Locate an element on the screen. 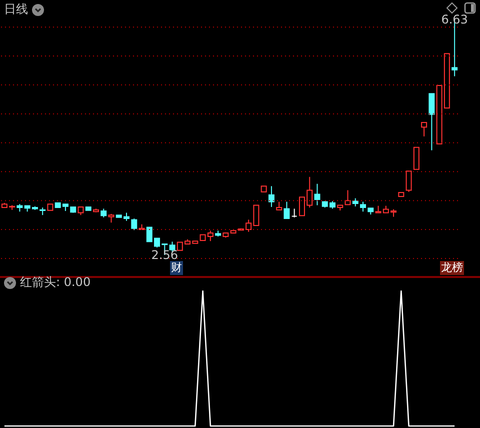 The width and height of the screenshot is (480, 428). chart-title: 日线 is located at coordinates (16, 9).